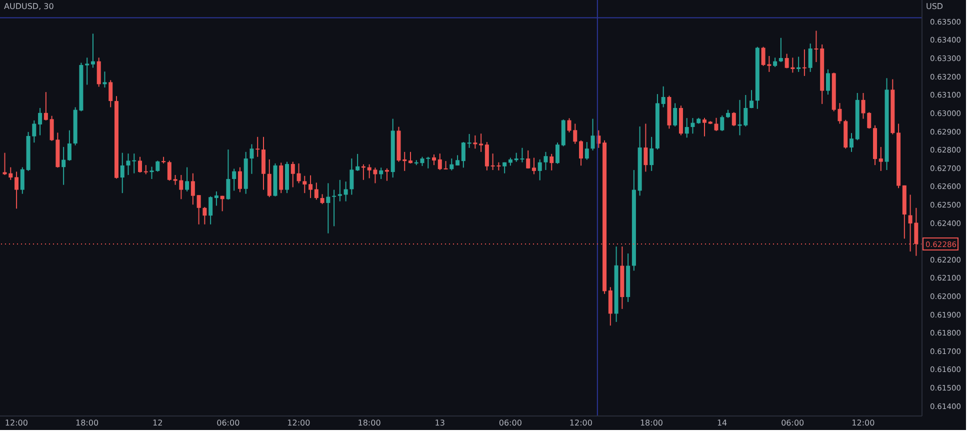  What do you see at coordinates (722, 423) in the screenshot?
I see `x-tick-label: 14` at bounding box center [722, 423].